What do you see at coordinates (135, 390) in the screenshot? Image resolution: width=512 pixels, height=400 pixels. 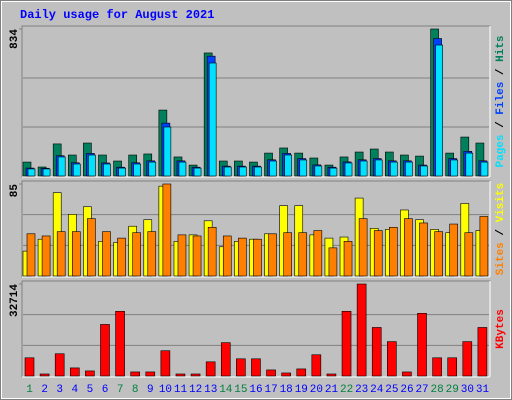 I see `x-tick-label: 8` at bounding box center [135, 390].